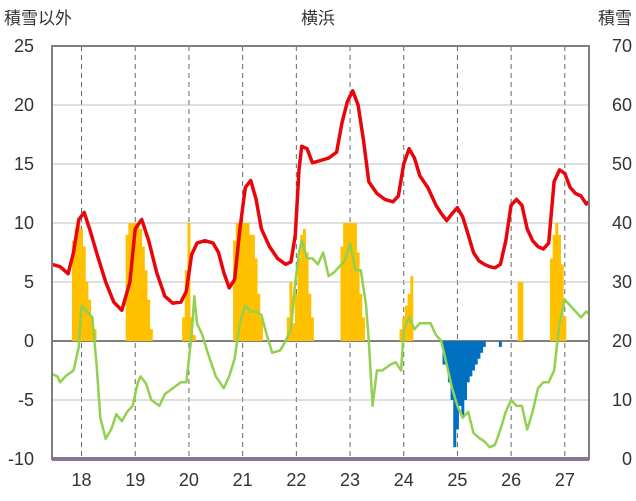 The height and width of the screenshot is (501, 636). What do you see at coordinates (26, 400) in the screenshot?
I see `left-tick-label: -5` at bounding box center [26, 400].